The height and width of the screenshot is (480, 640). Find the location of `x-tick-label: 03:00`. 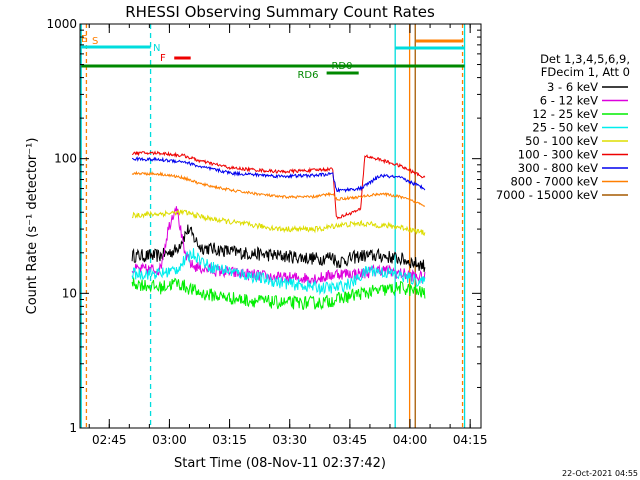

x-tick-label: 03:00 is located at coordinates (169, 440).